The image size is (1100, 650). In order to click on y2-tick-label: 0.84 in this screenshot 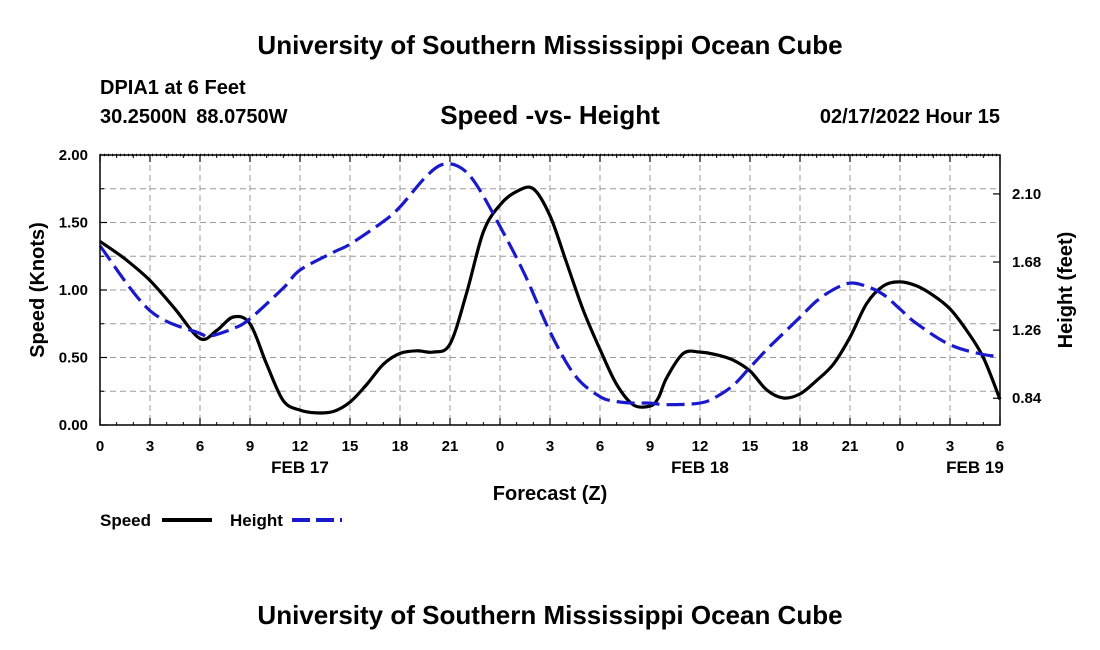, I will do `click(1027, 398)`.